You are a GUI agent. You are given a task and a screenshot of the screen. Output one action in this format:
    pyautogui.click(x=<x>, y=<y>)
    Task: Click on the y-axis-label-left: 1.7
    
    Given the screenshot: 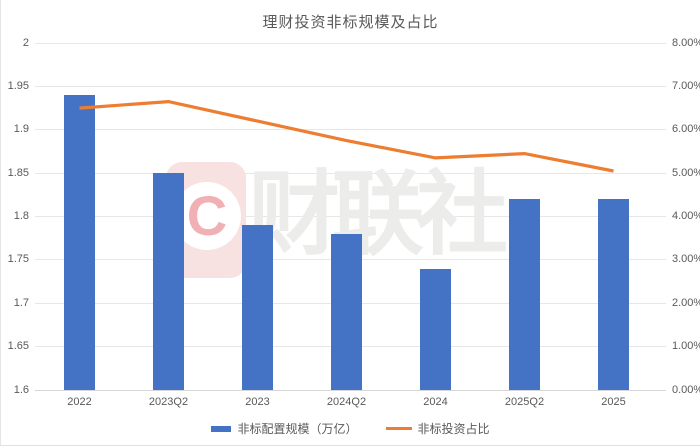 What is the action you would take?
    pyautogui.click(x=21, y=302)
    